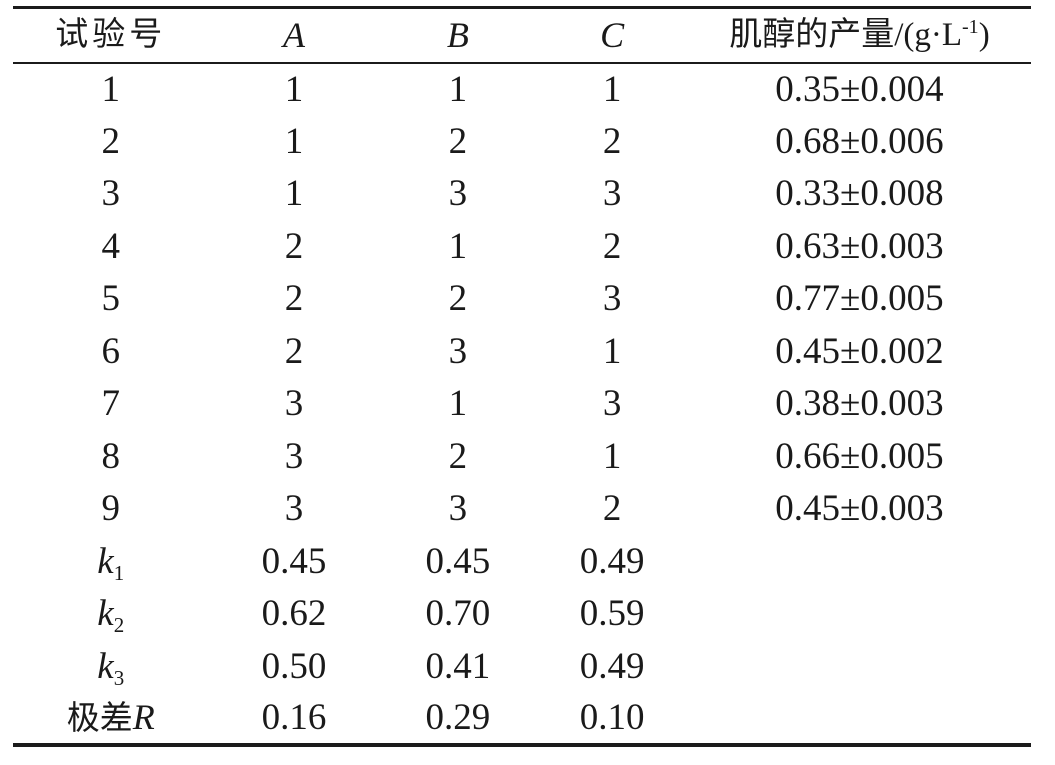 This screenshot has height=765, width=1055. Describe the element at coordinates (522, 35) in the screenshot. I see `header-row: 试验号 A B C 肌醇的产量/(g·L-1)` at that location.